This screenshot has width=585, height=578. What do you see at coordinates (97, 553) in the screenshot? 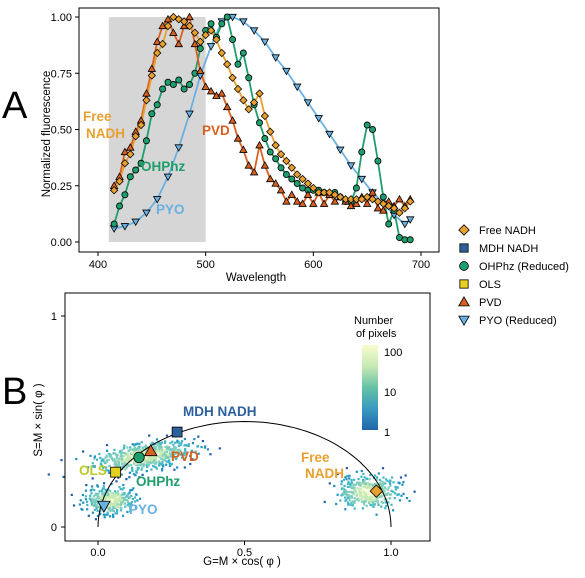
I see `b-x-tick-label-0.0: 0.0` at bounding box center [97, 553].